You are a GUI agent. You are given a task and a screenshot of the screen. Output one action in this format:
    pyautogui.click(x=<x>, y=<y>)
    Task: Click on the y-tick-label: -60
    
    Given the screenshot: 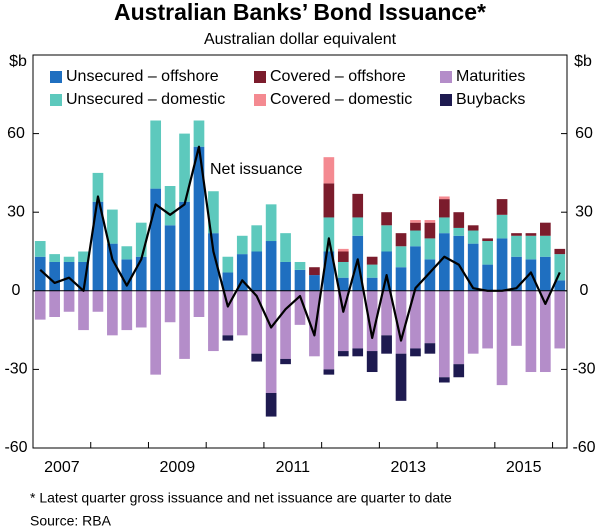 What is the action you would take?
    pyautogui.click(x=15, y=447)
    